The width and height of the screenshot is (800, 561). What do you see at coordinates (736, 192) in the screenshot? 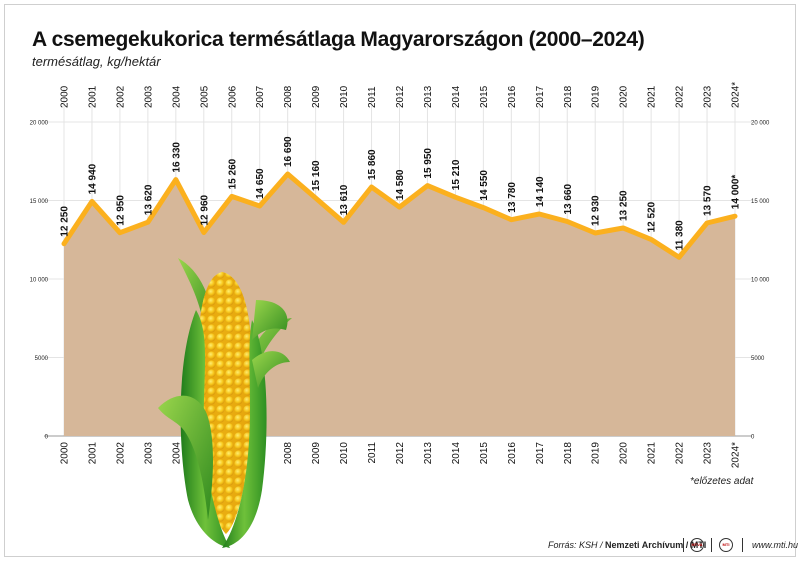
I see `data-label-2024*: 14 000*` at bounding box center [736, 192].